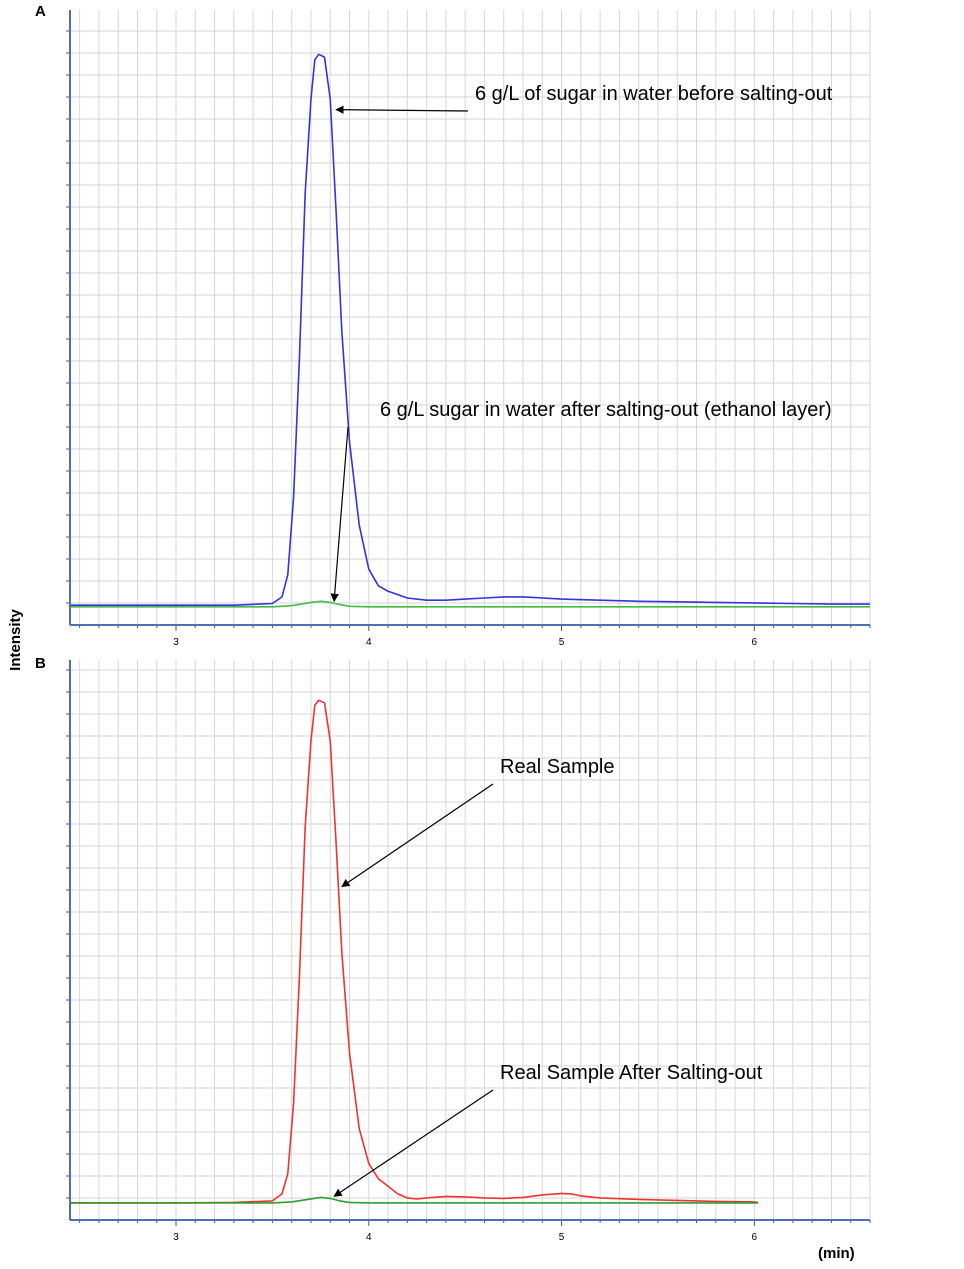  What do you see at coordinates (631, 1073) in the screenshot?
I see `annotation-label: Real Sample After Salting-out` at bounding box center [631, 1073].